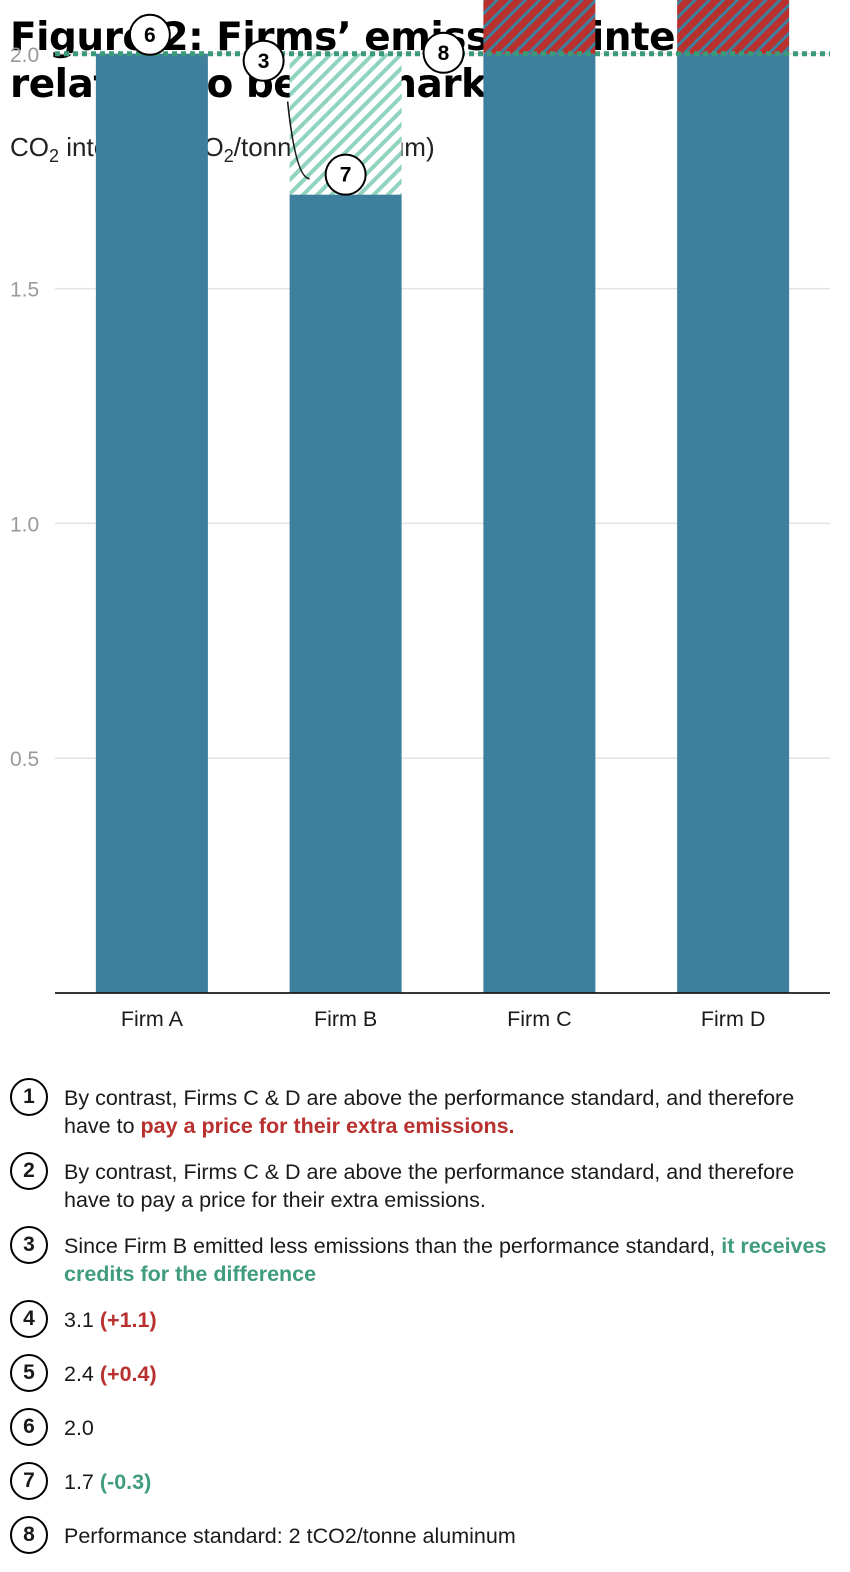  I want to click on note-body: 2.0, so click(79, 1428).